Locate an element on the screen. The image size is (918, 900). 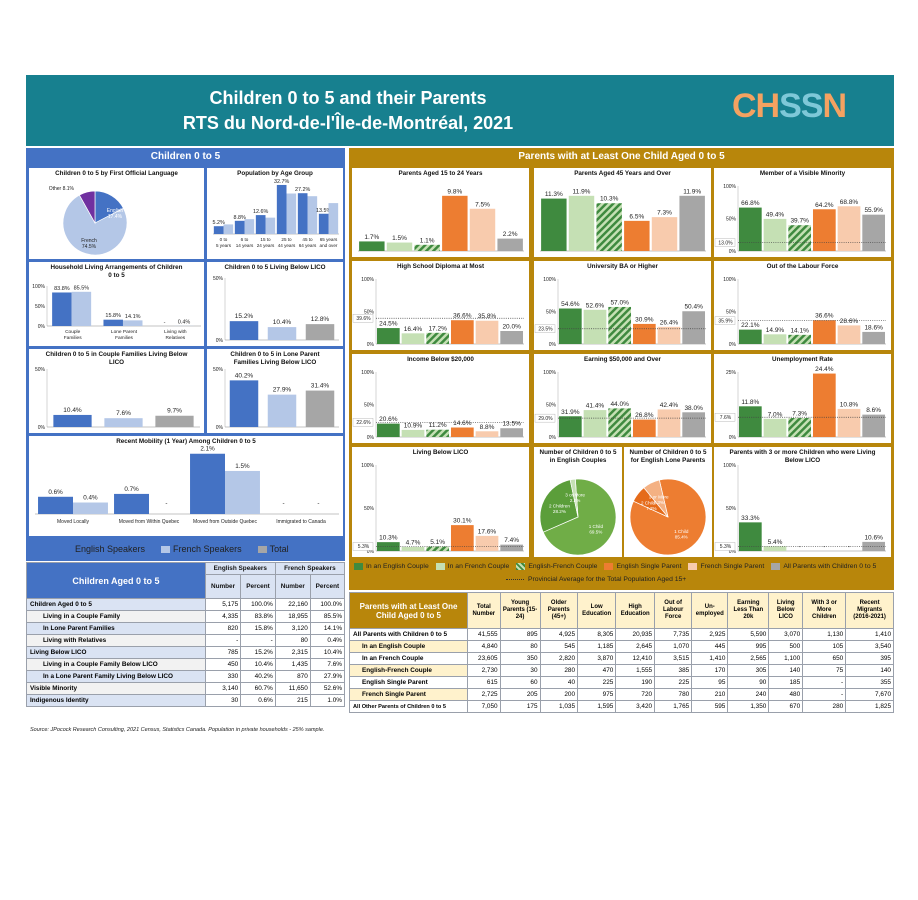
data-label: 6.5% is located at coordinates (636, 216).